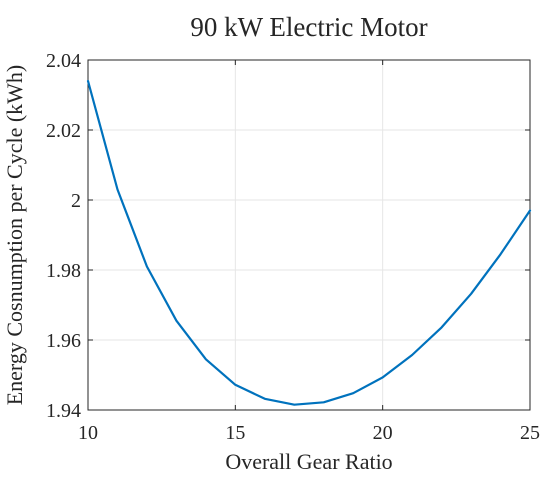 The height and width of the screenshot is (478, 550). What do you see at coordinates (63, 131) in the screenshot?
I see `y-tick-label: 2.02` at bounding box center [63, 131].